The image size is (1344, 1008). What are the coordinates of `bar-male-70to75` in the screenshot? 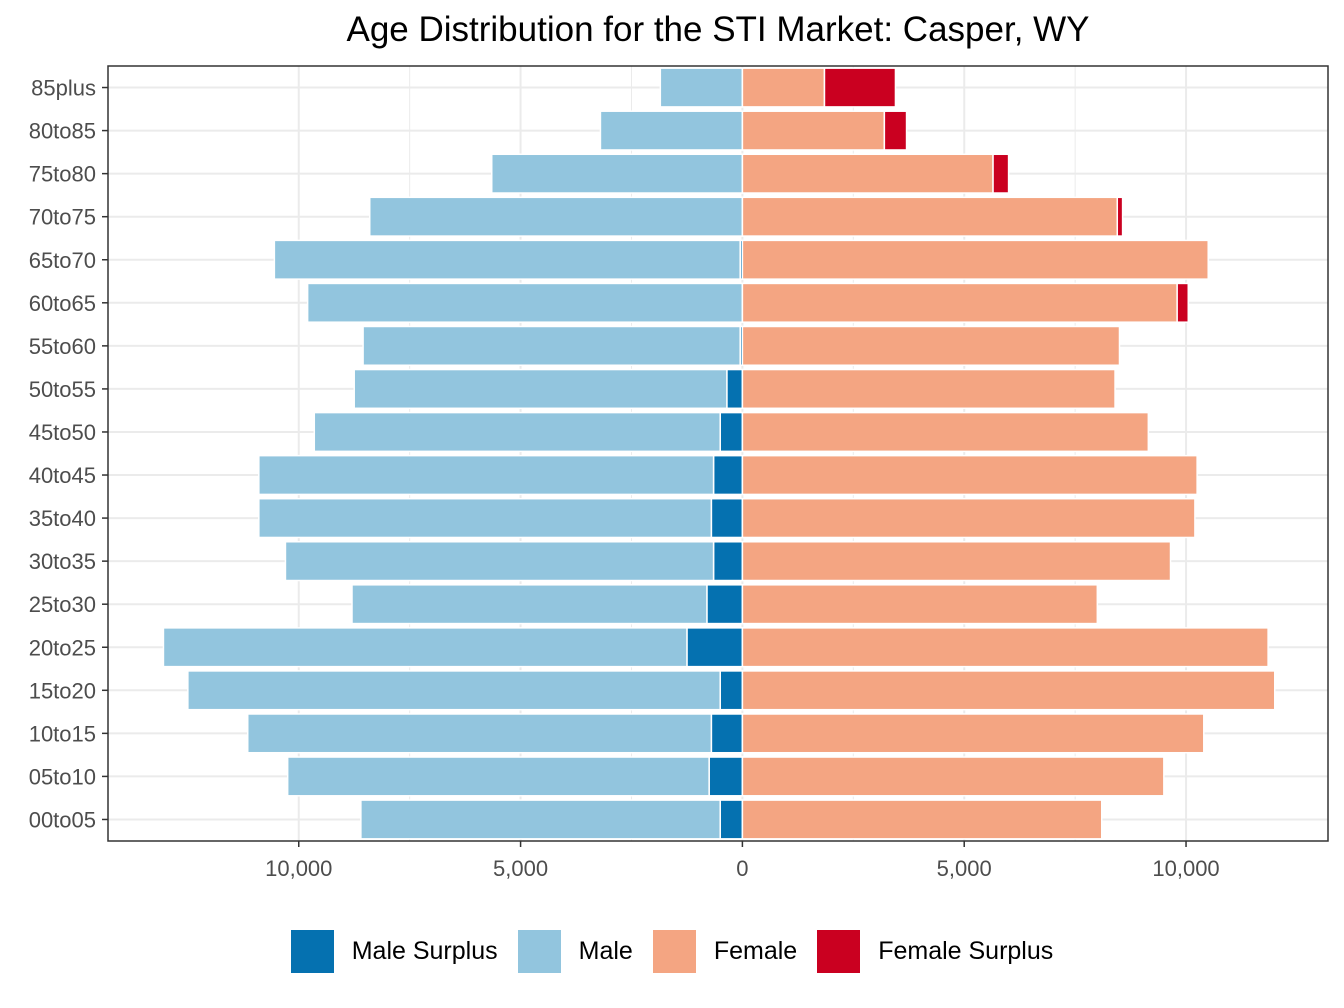 It's located at (556, 216).